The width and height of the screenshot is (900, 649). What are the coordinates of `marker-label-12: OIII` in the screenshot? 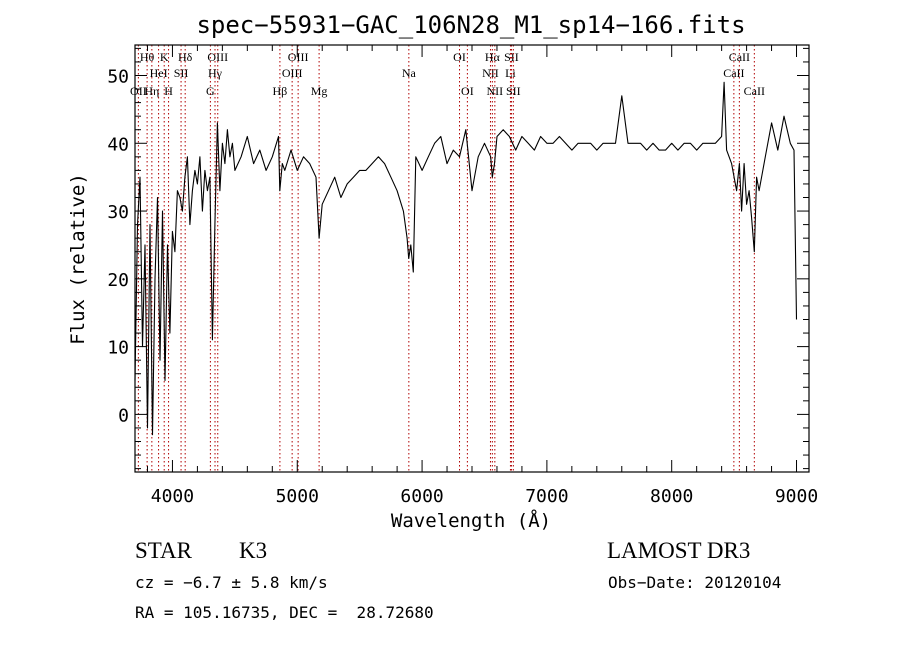 It's located at (292, 73).